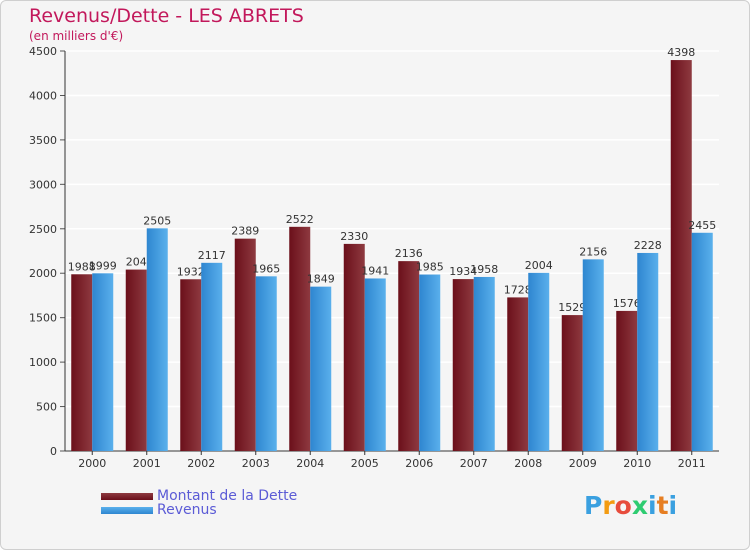 Image resolution: width=750 pixels, height=550 pixels. I want to click on y-tick-label: 1000, so click(43, 362).